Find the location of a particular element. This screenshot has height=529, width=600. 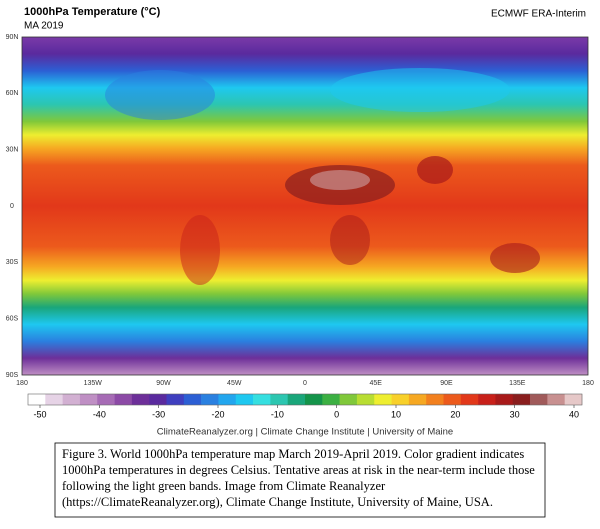

caption-box is located at coordinates (300, 480).